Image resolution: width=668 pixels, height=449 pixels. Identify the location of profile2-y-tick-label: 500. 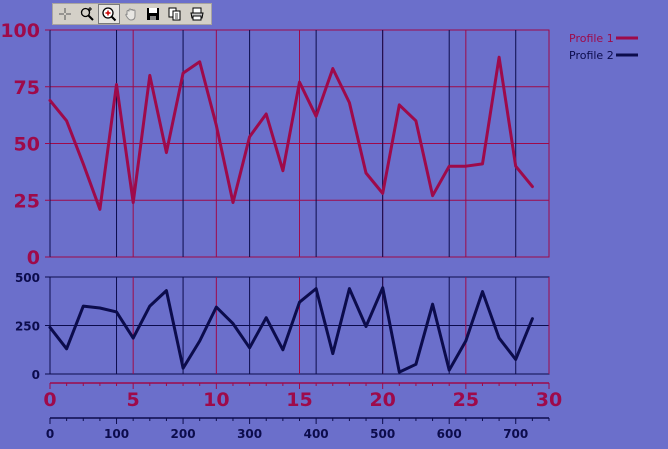
(27, 278).